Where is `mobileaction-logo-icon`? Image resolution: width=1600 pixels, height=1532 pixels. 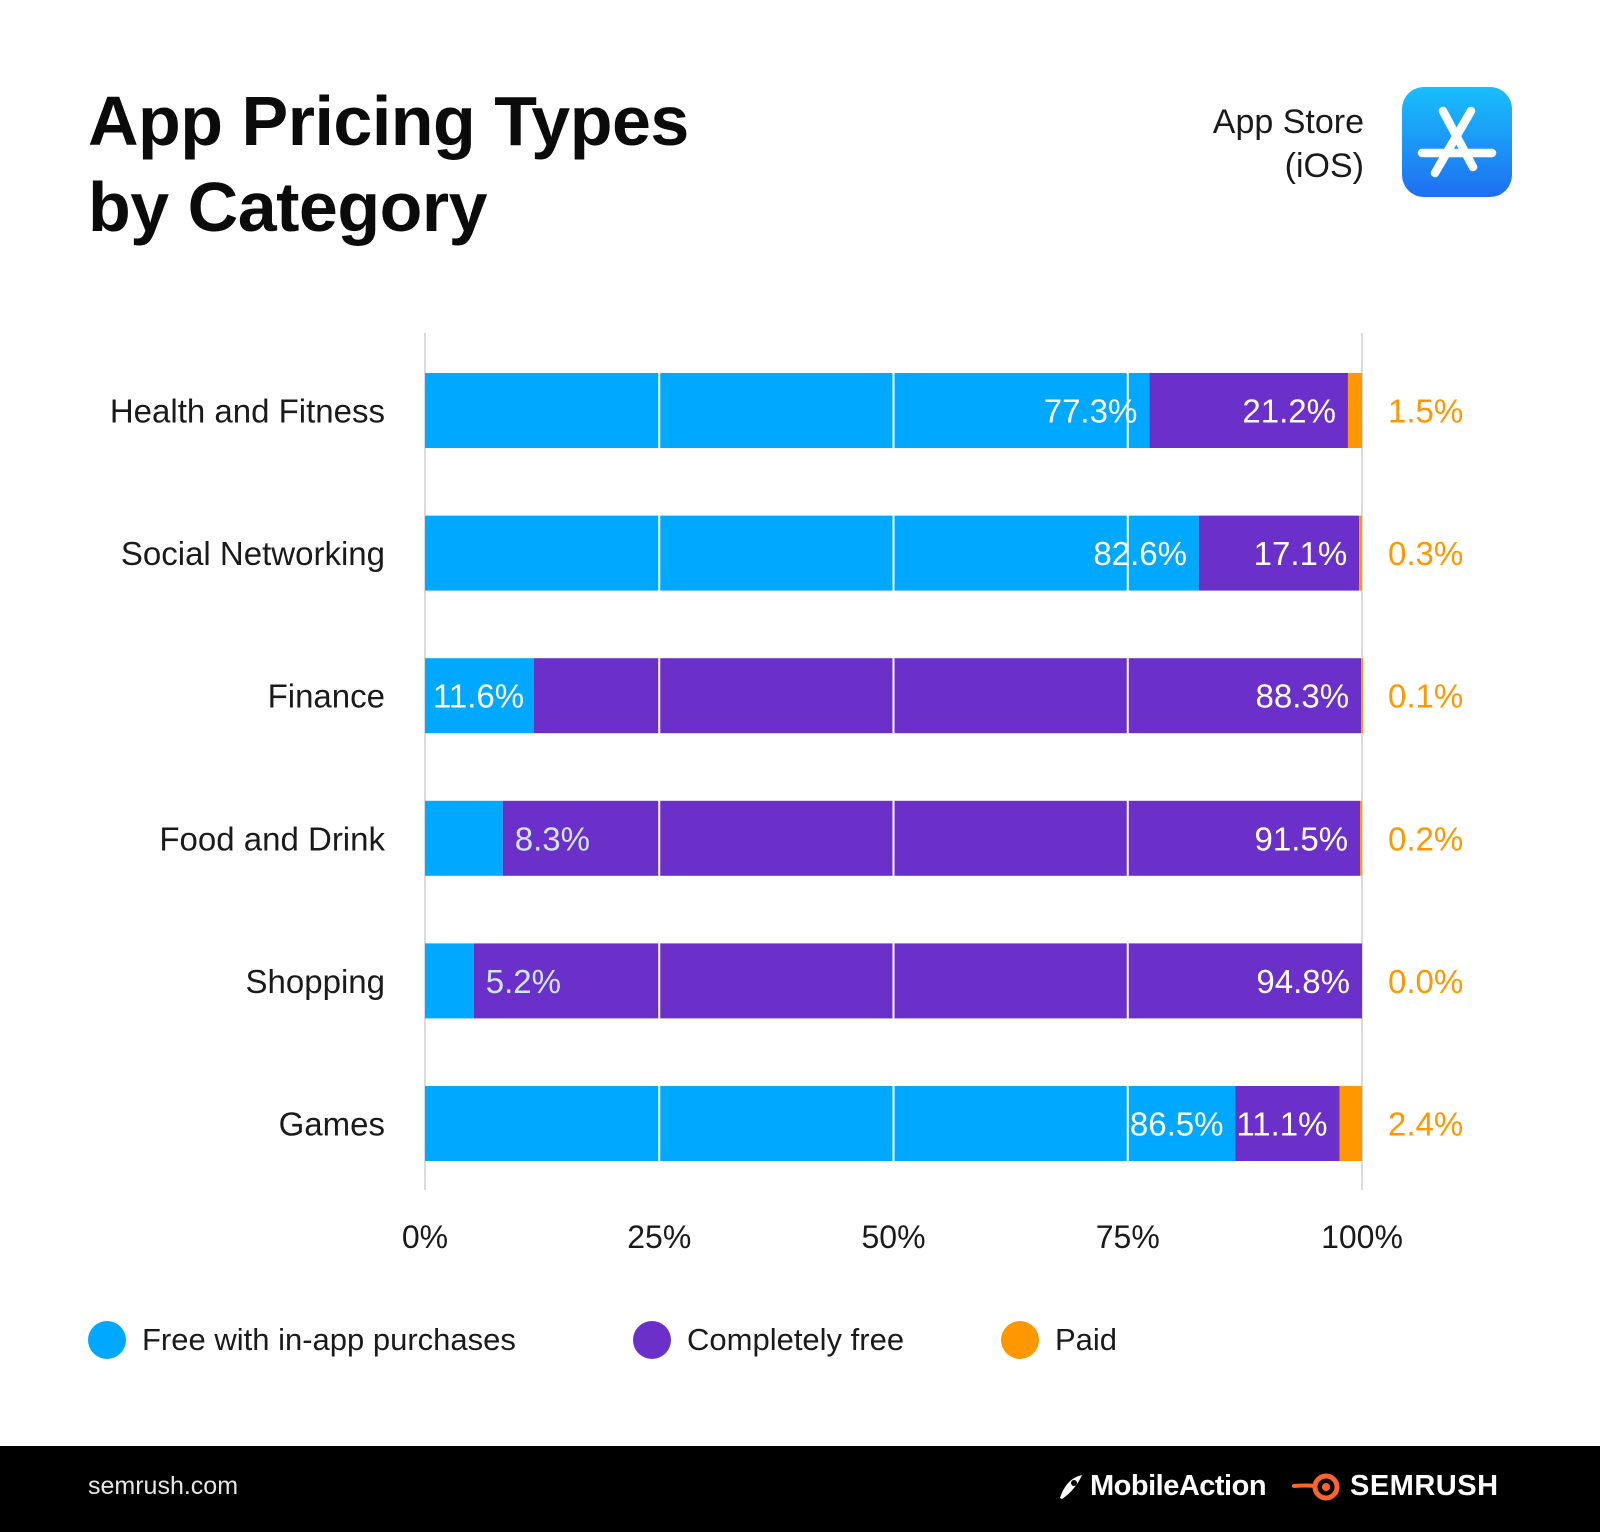 mobileaction-logo-icon is located at coordinates (1071, 1486).